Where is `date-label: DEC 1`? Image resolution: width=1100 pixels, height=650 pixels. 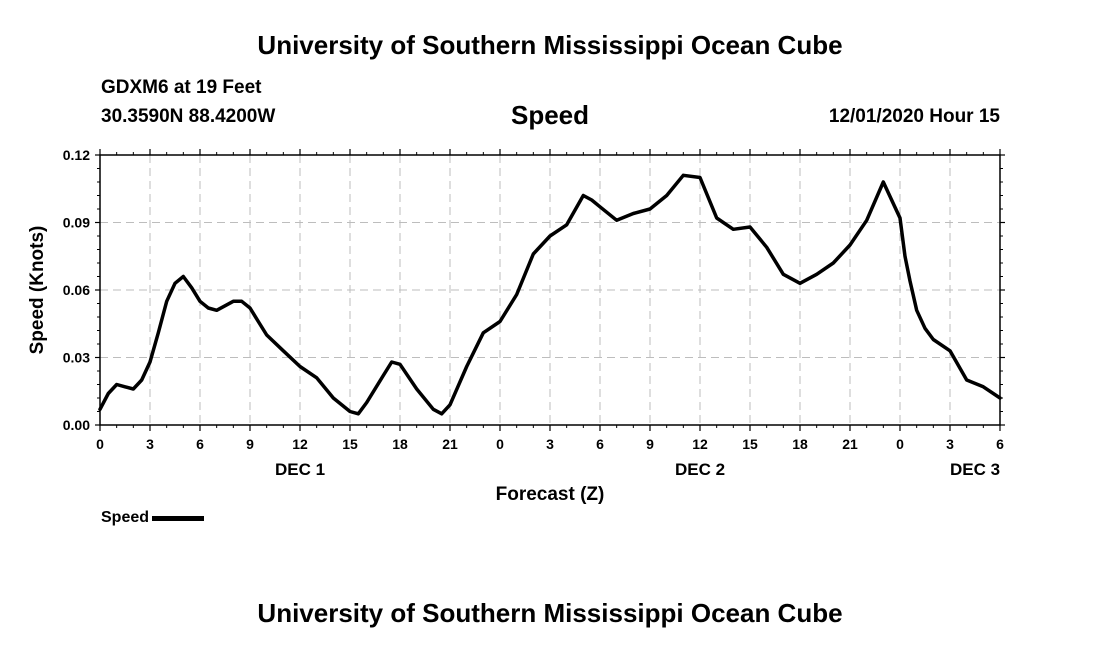
date-label: DEC 1 is located at coordinates (300, 469).